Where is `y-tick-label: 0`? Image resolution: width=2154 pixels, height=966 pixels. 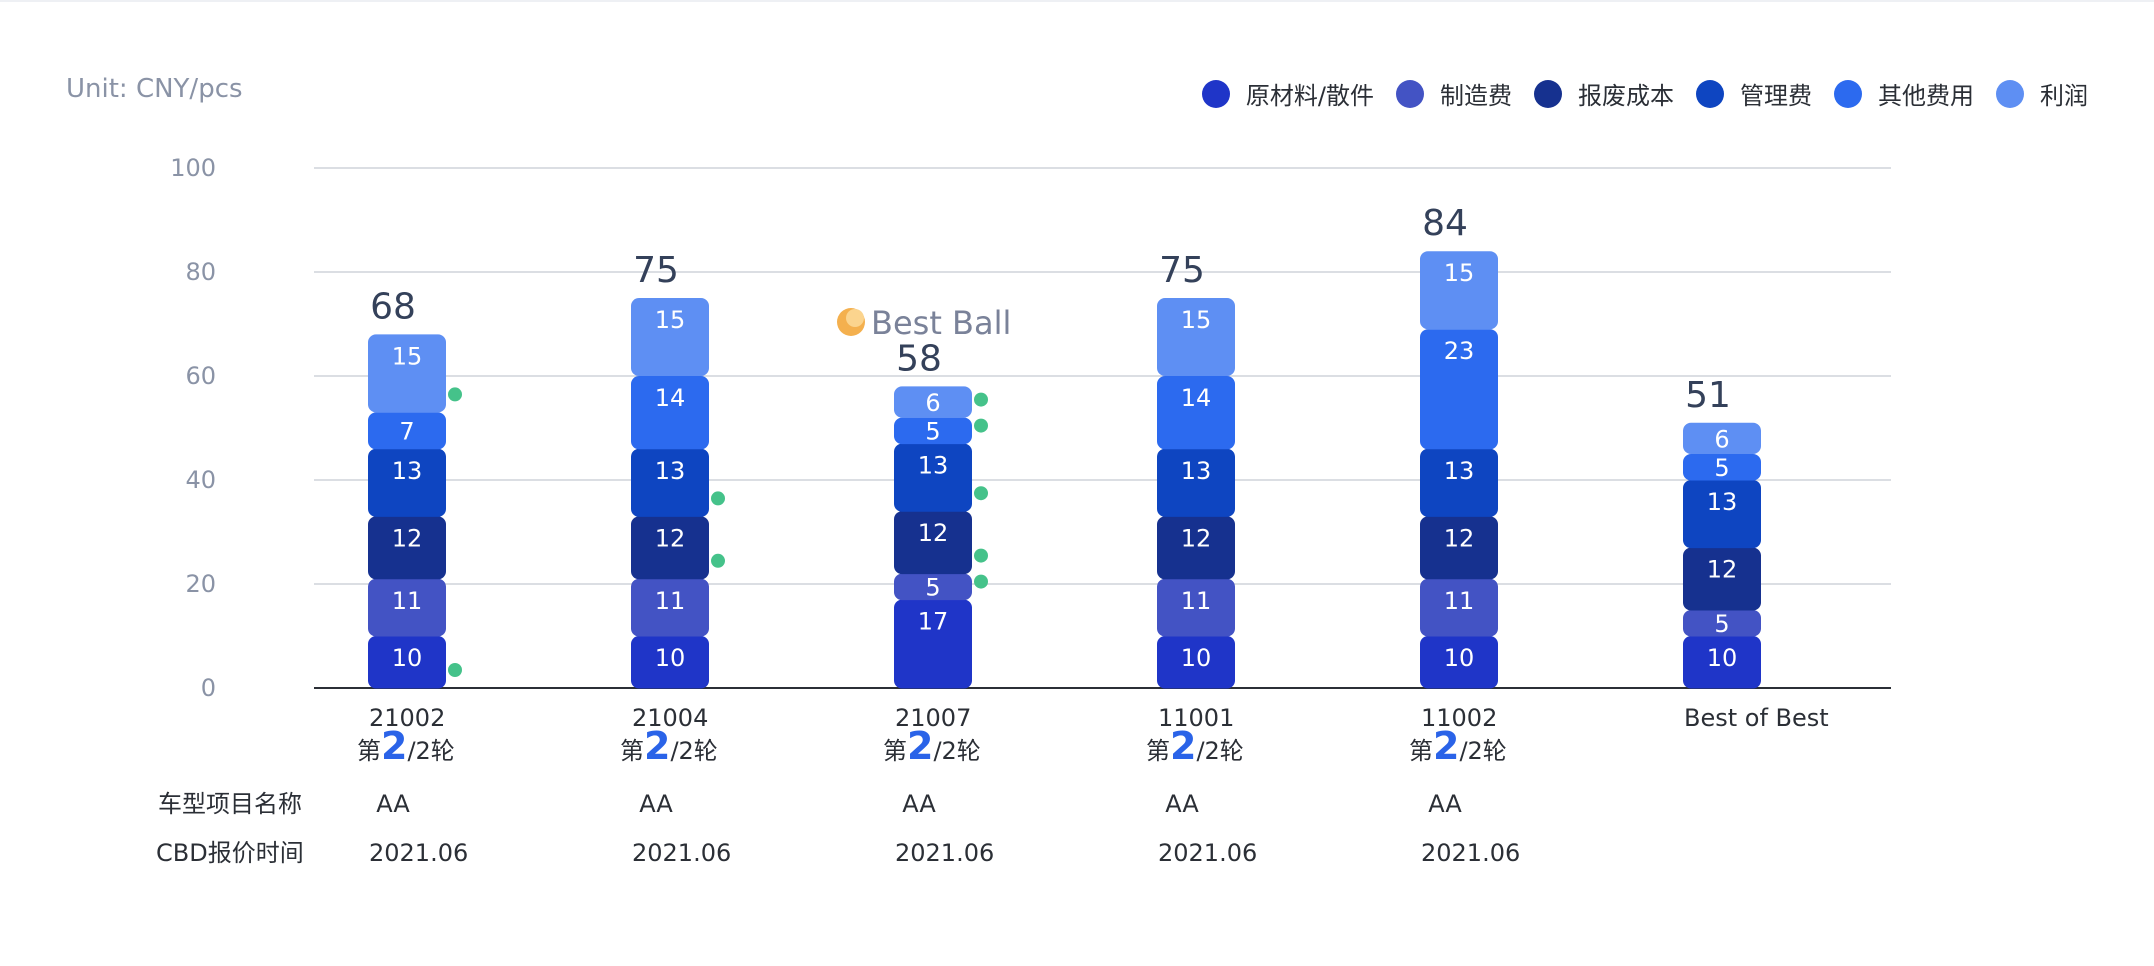 y-tick-label: 0 is located at coordinates (208, 688).